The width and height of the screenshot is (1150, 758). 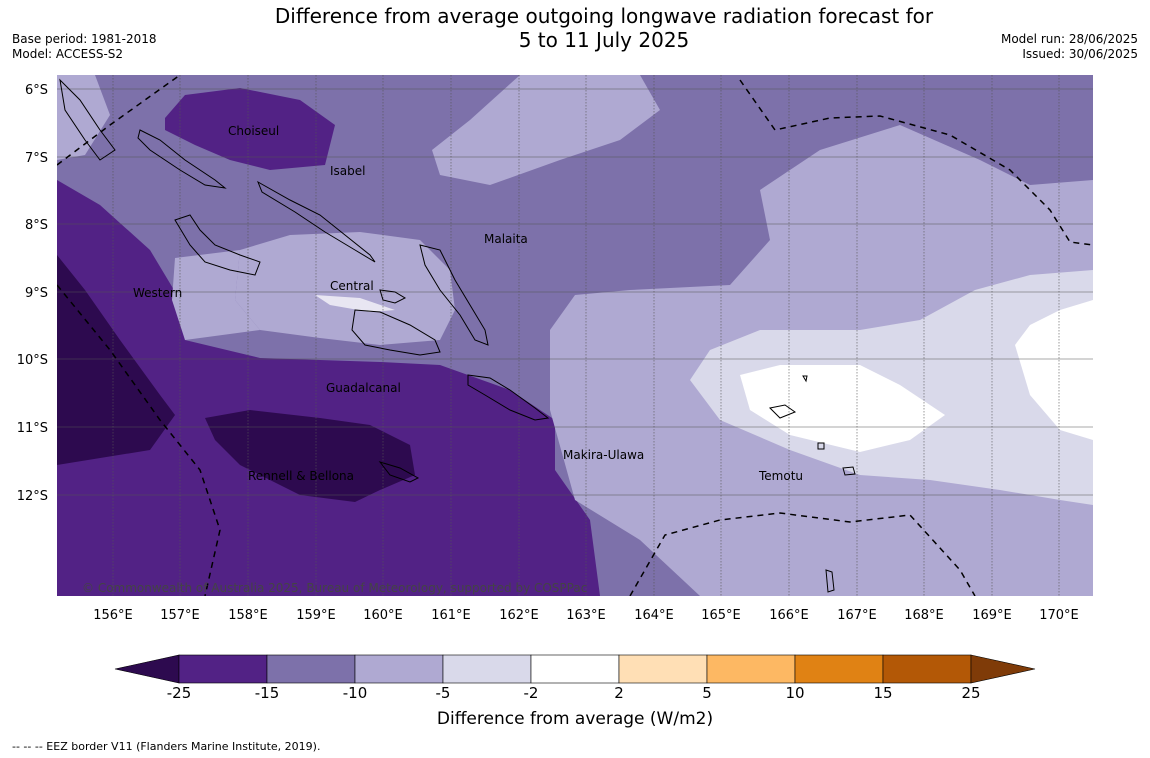 What do you see at coordinates (36, 225) in the screenshot?
I see `lat-label: 8°S` at bounding box center [36, 225].